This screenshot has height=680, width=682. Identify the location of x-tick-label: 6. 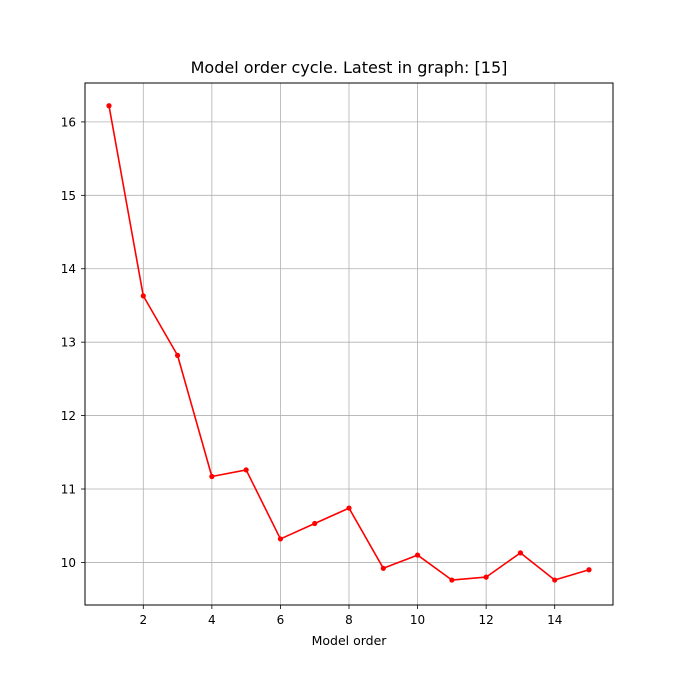
(281, 620).